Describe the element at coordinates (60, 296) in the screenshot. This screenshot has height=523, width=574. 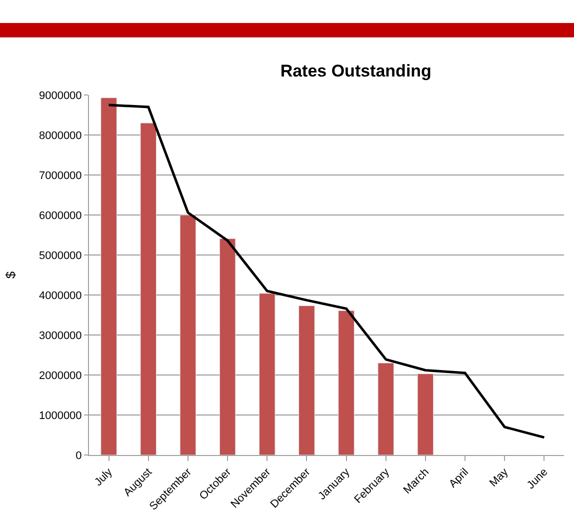
I see `y-tick-label: 4000000` at that location.